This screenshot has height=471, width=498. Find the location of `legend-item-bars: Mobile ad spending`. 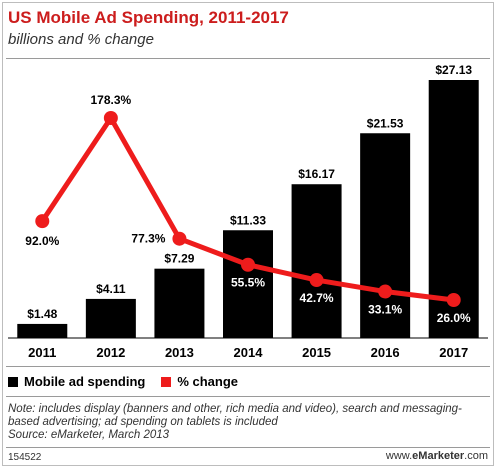

legend-item-bars: Mobile ad spending is located at coordinates (76, 381).